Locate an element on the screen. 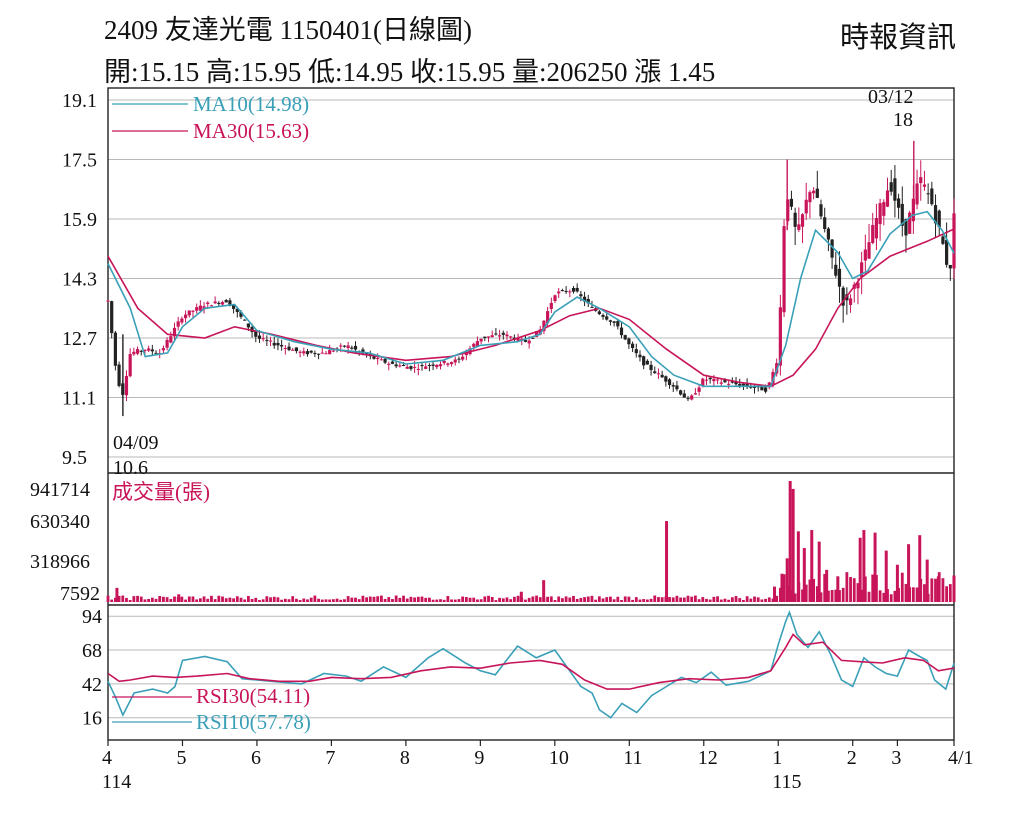  rsi-panel: 94 68 42 16 RSI30(54.11)RSI10(57.78) is located at coordinates (518, 670).